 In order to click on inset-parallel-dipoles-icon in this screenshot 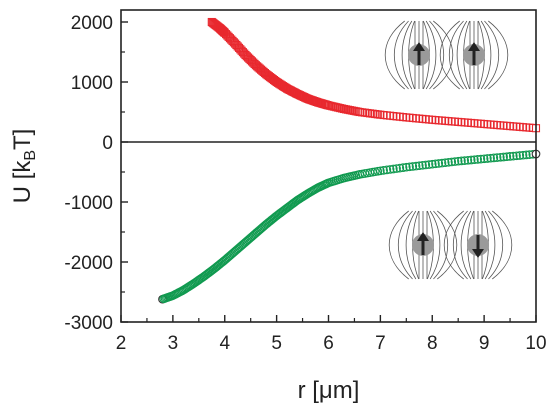, I will do `click(446, 55)`.